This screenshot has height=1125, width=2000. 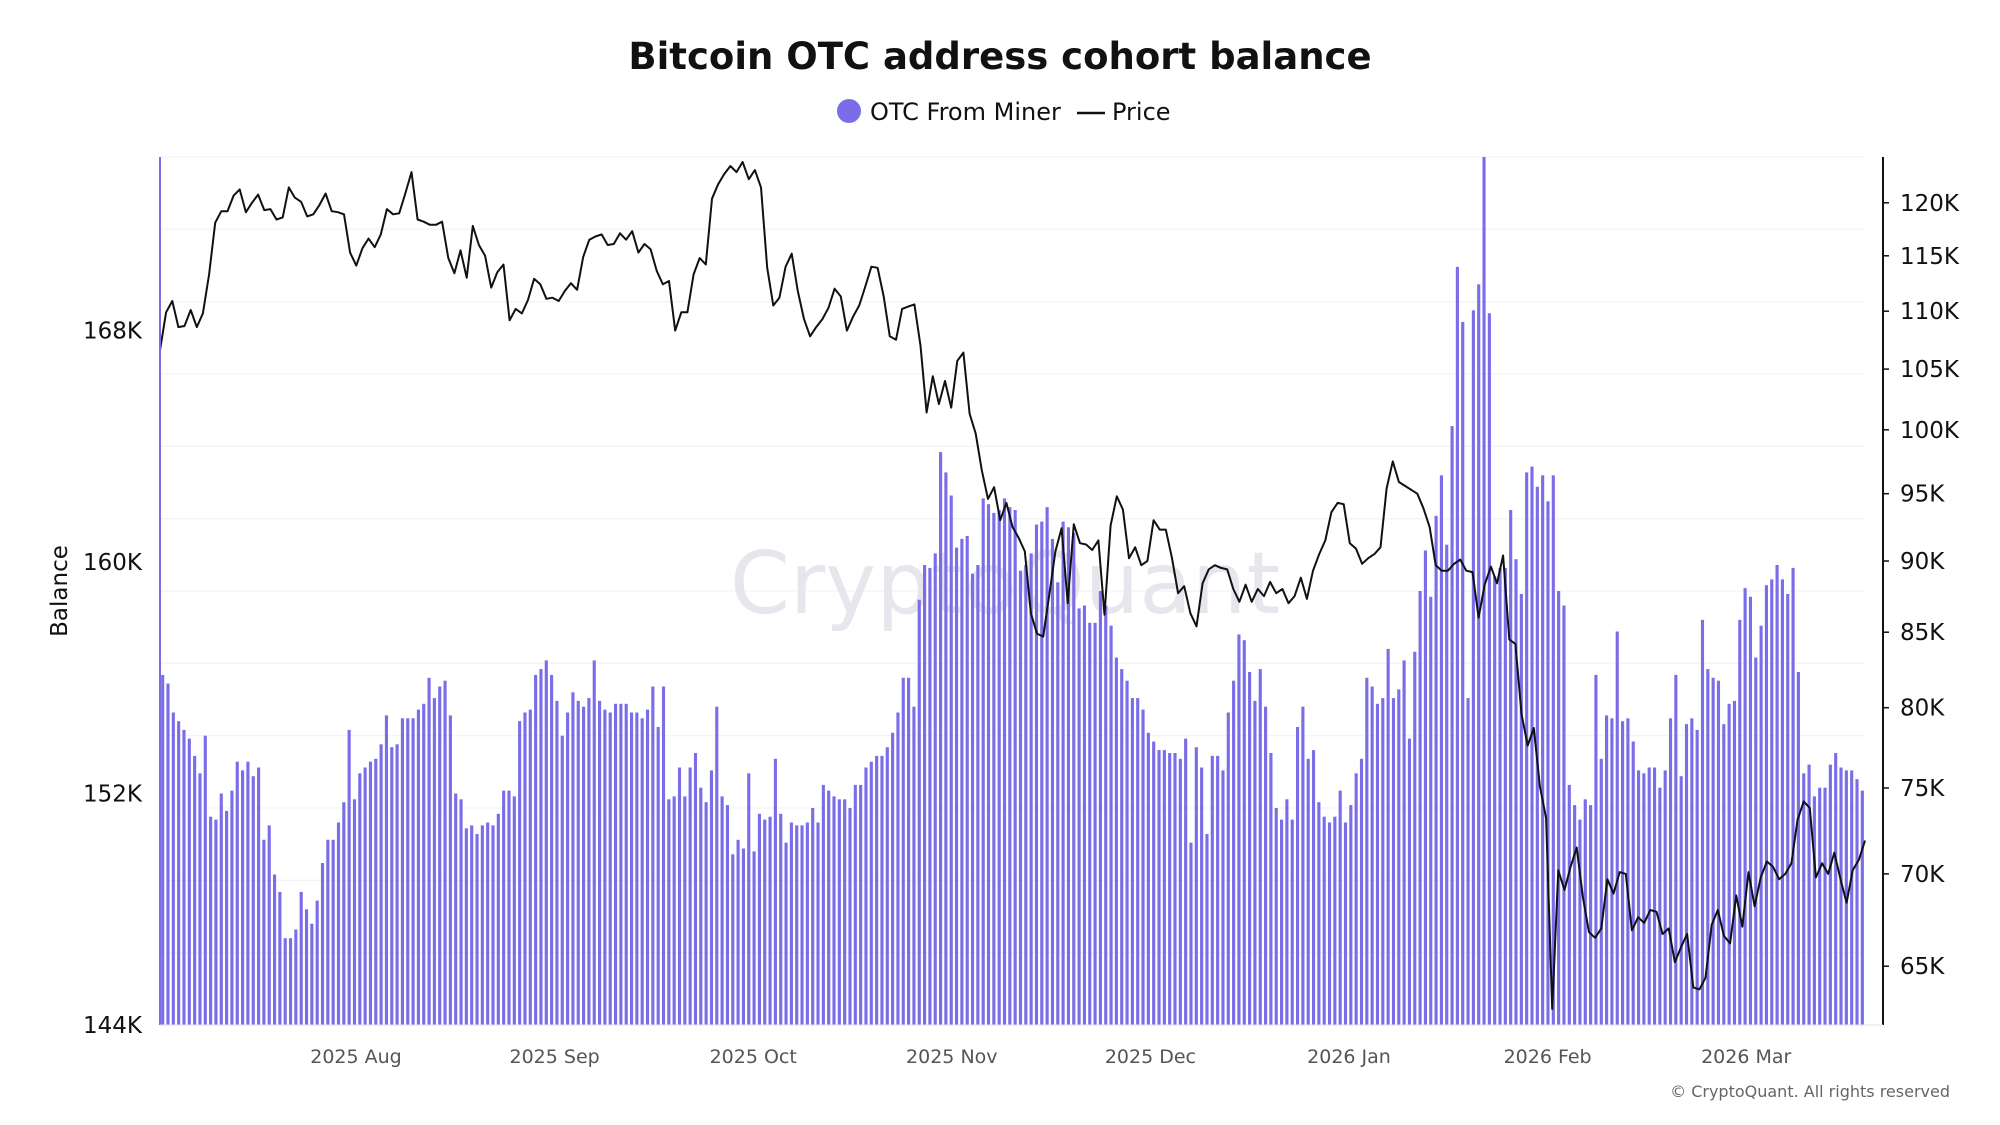 What do you see at coordinates (965, 112) in the screenshot?
I see `legend-label-otc-from-miner: OTC From Miner` at bounding box center [965, 112].